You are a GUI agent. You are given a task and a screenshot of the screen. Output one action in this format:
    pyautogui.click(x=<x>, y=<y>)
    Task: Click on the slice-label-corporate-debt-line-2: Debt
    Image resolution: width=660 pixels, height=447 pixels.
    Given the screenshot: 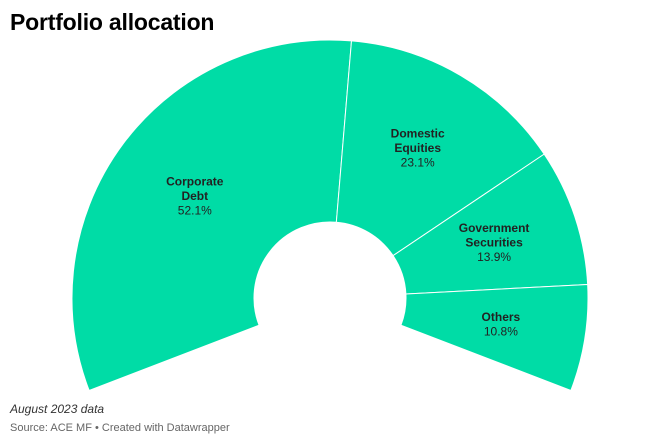 What is the action you would take?
    pyautogui.click(x=194, y=196)
    